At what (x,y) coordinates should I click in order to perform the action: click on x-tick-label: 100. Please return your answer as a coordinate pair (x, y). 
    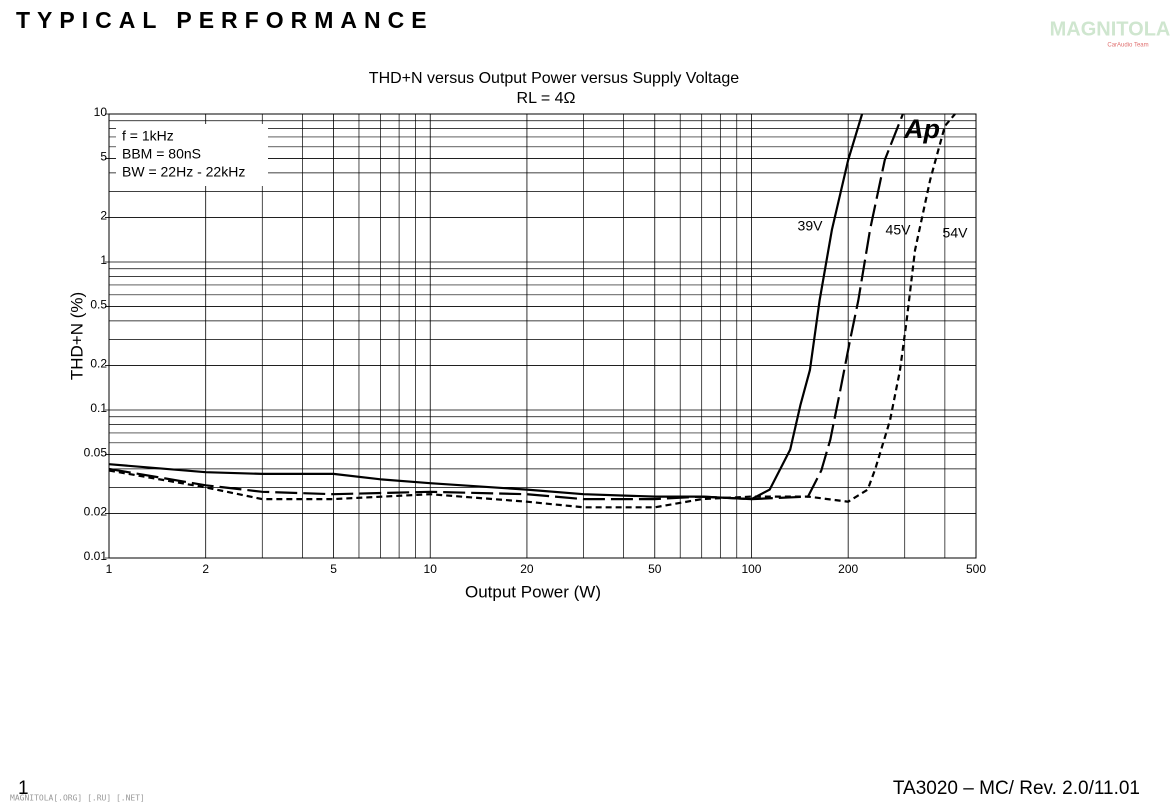
    Looking at the image, I should click on (751, 569).